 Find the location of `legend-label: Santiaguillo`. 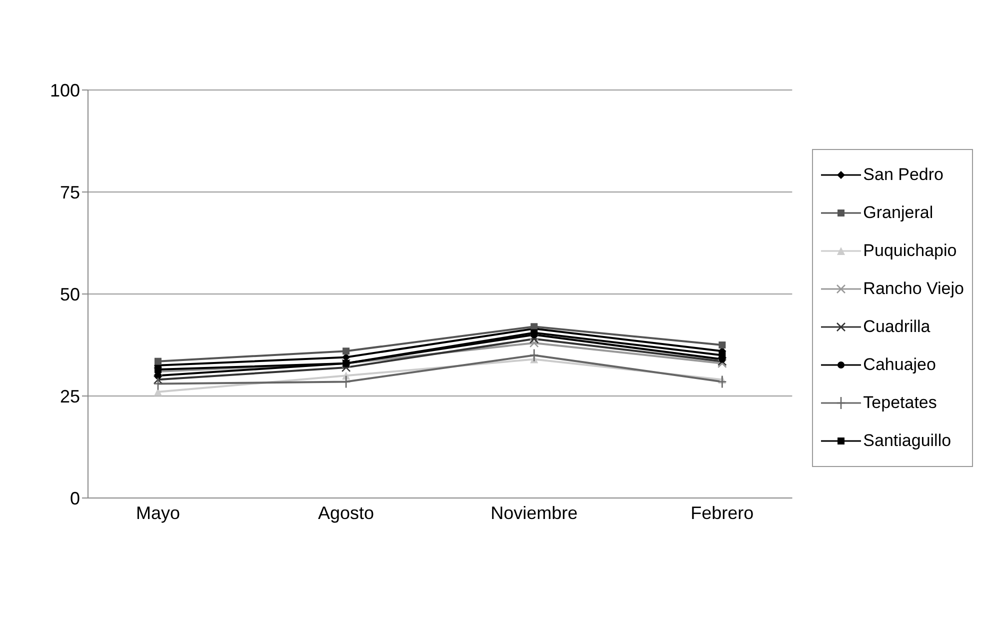

legend-label: Santiaguillo is located at coordinates (907, 441).